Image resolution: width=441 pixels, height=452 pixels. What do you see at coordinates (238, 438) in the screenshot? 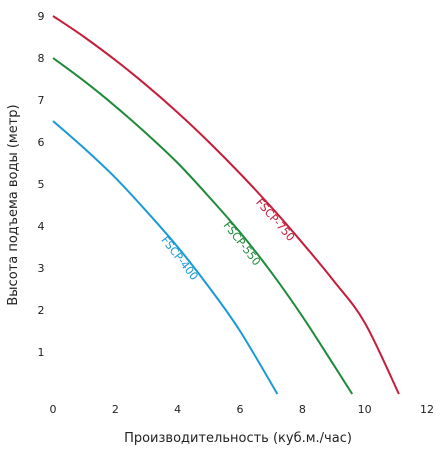
I see `x-axis-title: Производительность (куб.м./час)` at bounding box center [238, 438].